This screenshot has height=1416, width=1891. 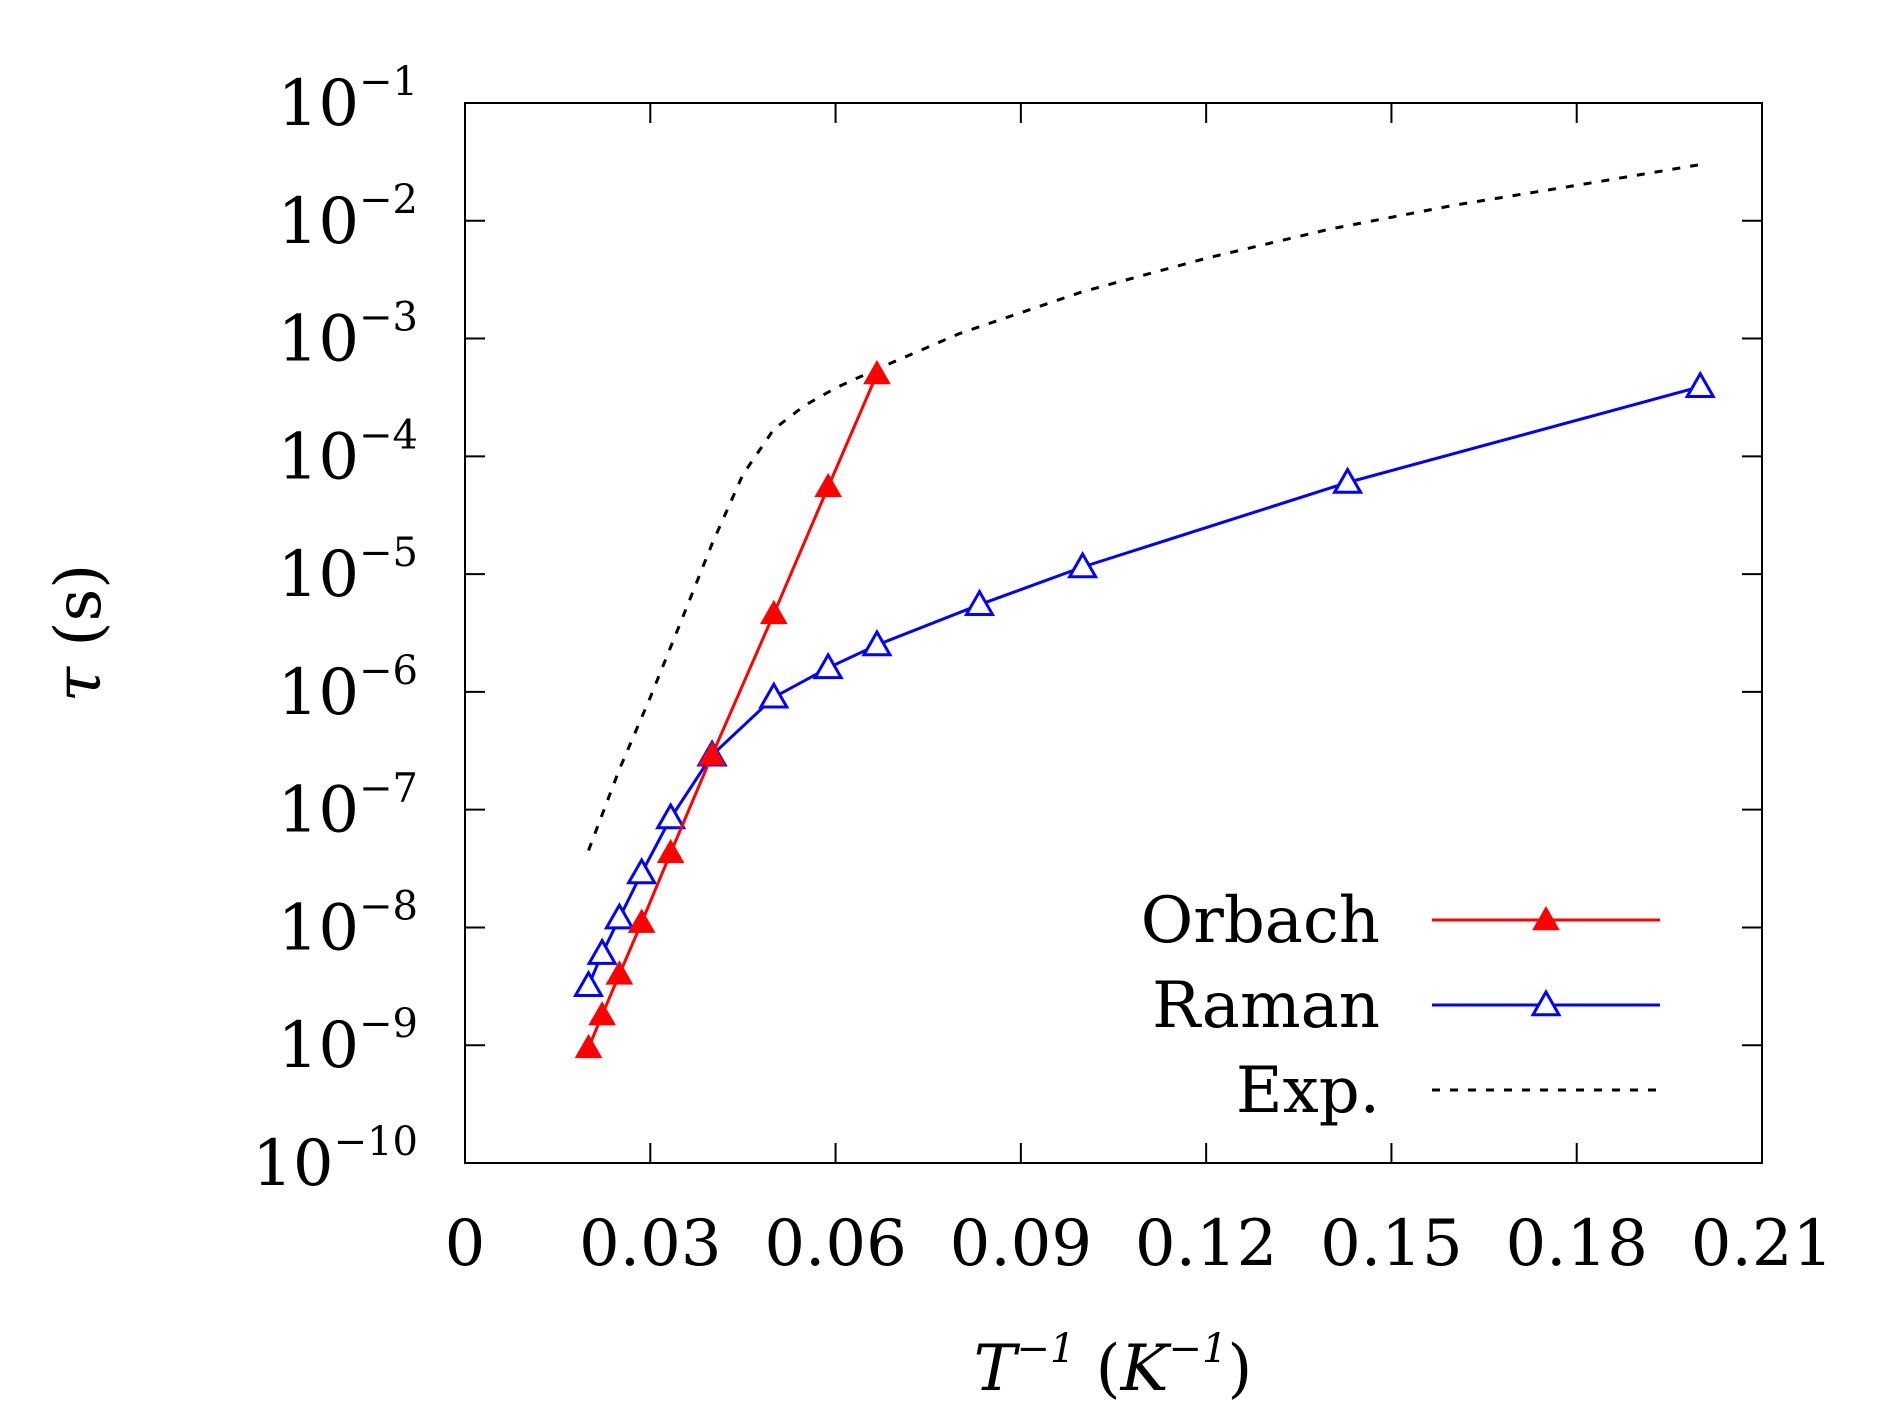 What do you see at coordinates (348, 218) in the screenshot?
I see `y-tick-label-1: 10⁻²` at bounding box center [348, 218].